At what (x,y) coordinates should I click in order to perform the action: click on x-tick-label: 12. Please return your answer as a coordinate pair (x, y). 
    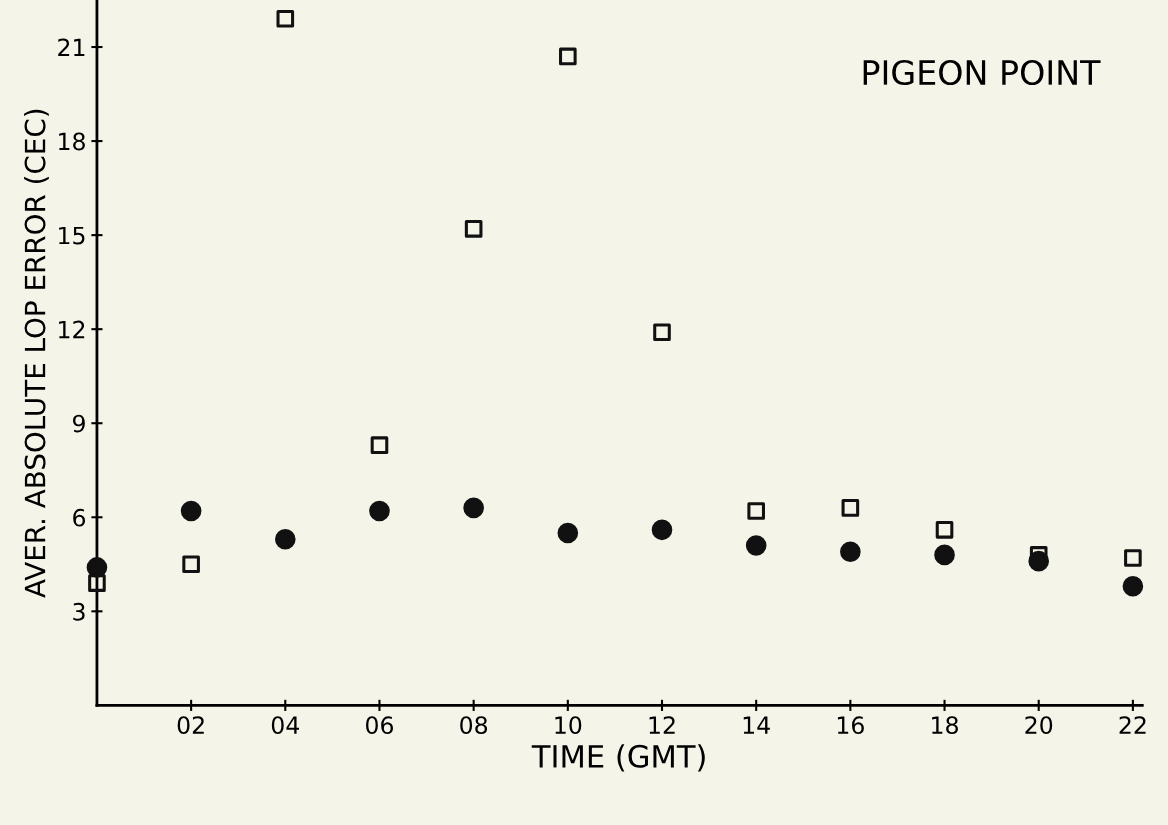
    Looking at the image, I should click on (662, 725).